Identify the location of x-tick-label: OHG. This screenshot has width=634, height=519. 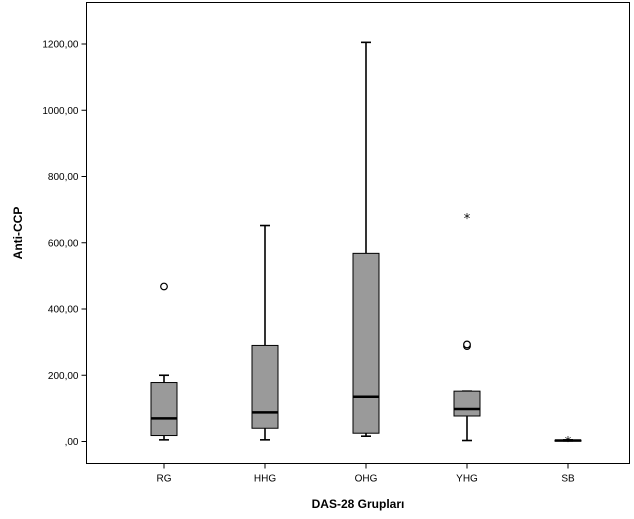
(366, 479).